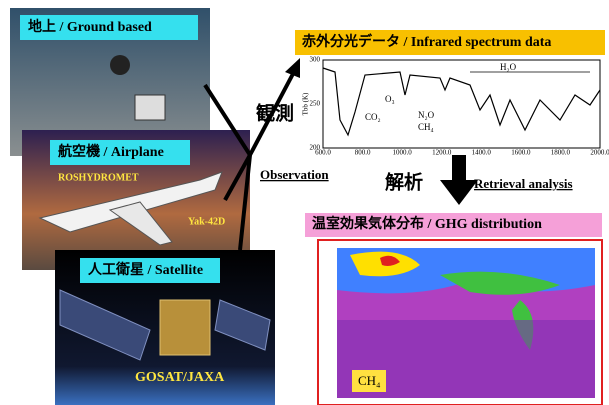 The width and height of the screenshot is (609, 405). I want to click on spectrum-title: 赤外分光データ / Infrared spectrum data, so click(426, 41).